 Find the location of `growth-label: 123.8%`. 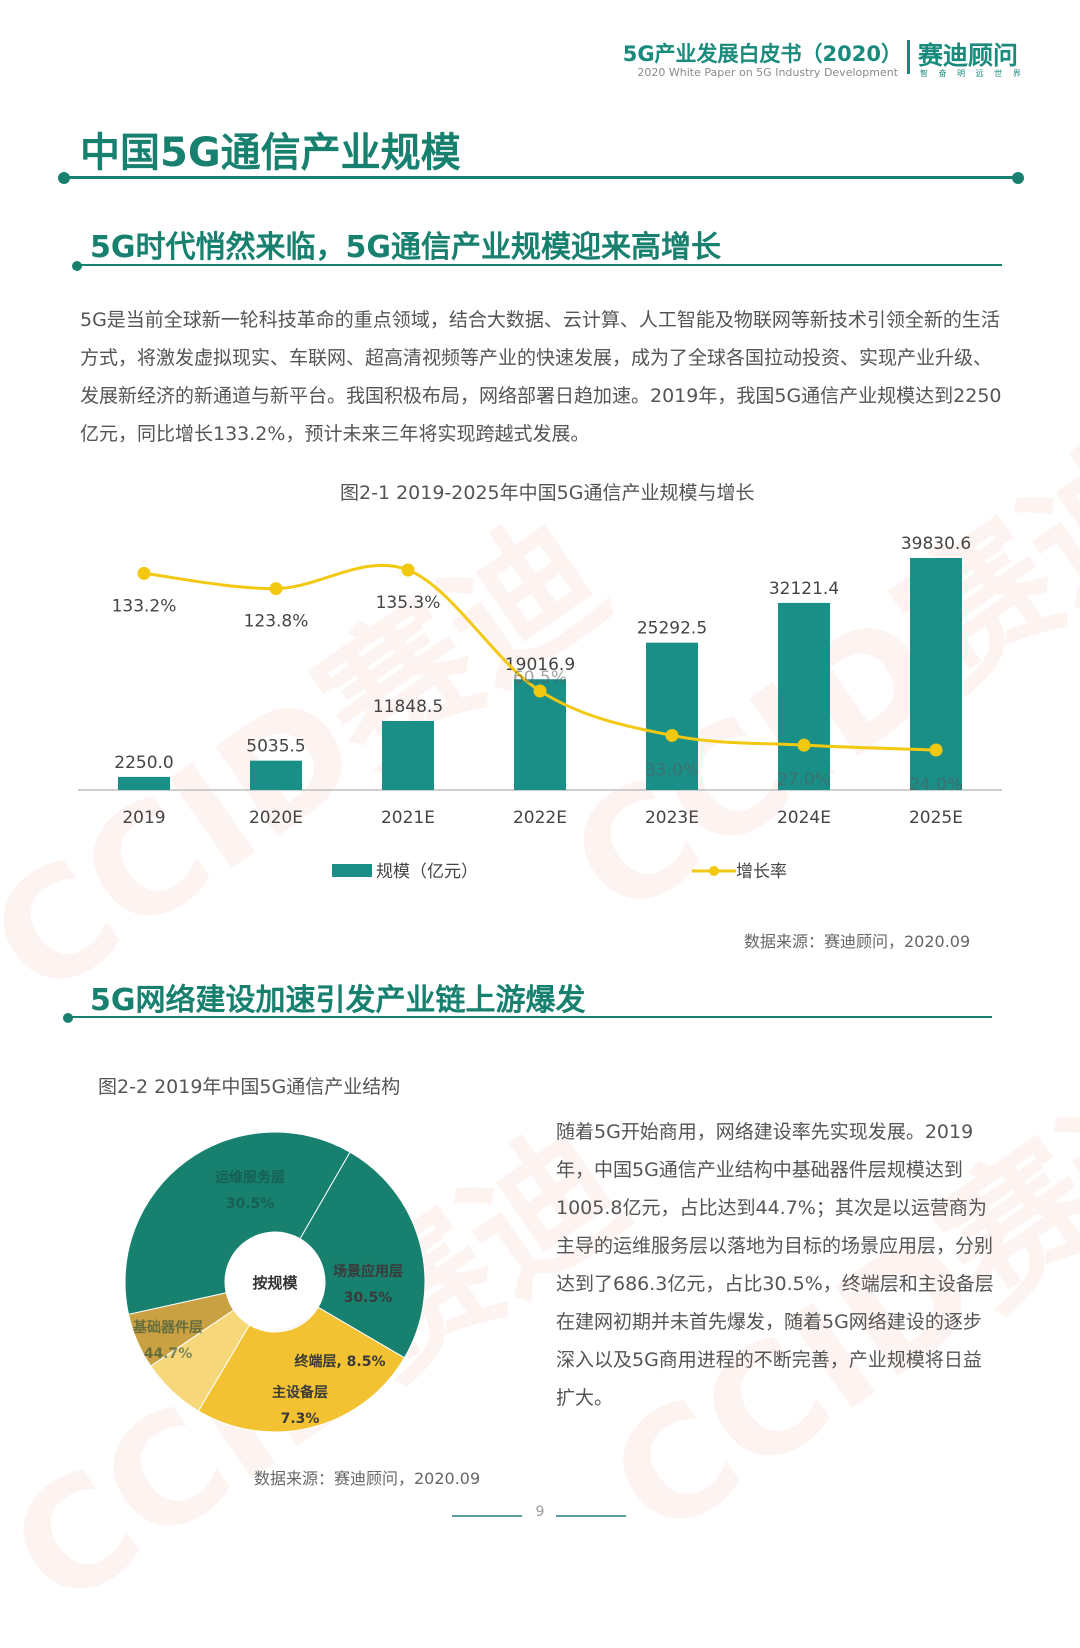

growth-label: 123.8% is located at coordinates (276, 622).